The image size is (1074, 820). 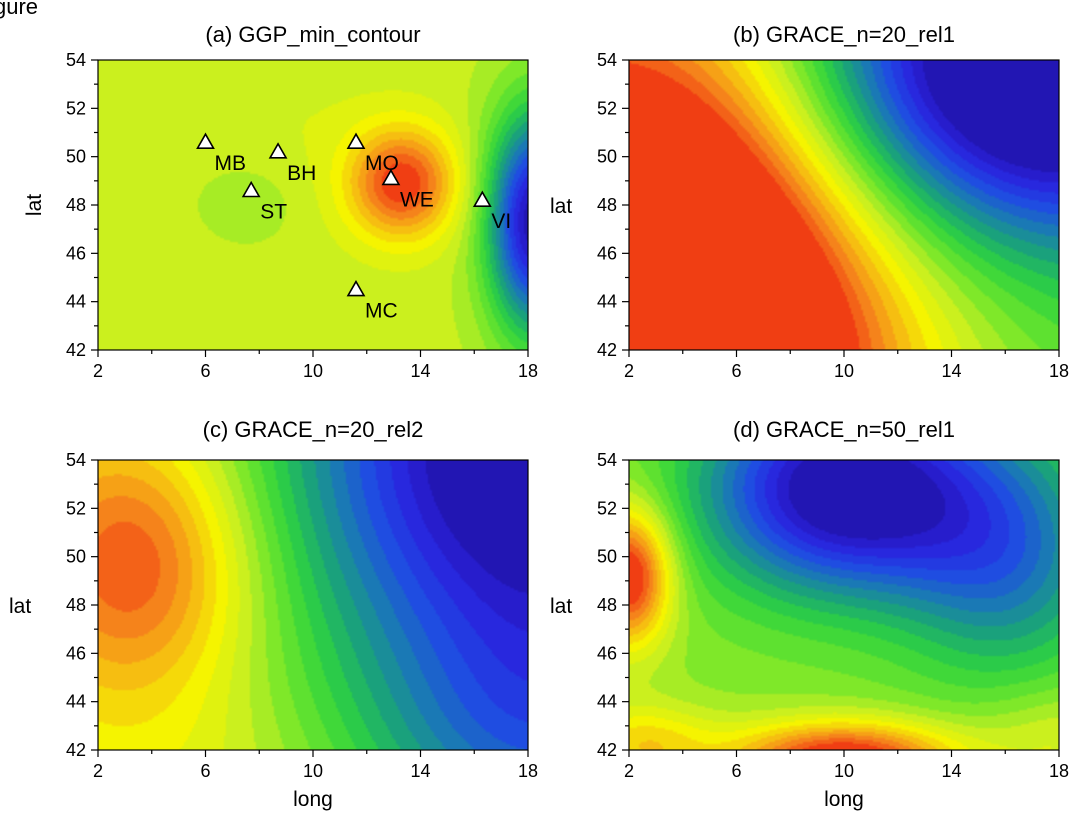 What do you see at coordinates (607, 108) in the screenshot?
I see `panel-b-ytick-label-5: 52` at bounding box center [607, 108].